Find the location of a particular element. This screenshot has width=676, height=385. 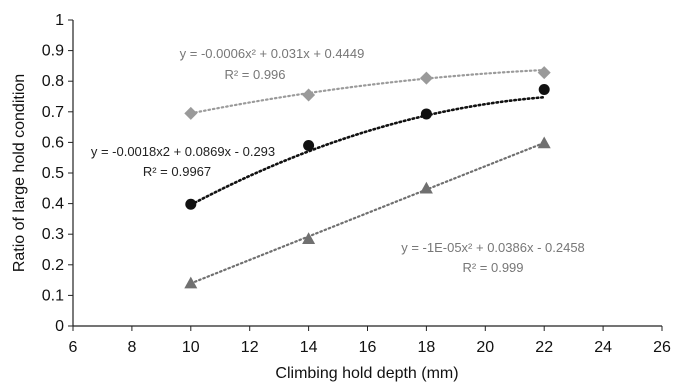

x-tick-label: 14 is located at coordinates (309, 347).